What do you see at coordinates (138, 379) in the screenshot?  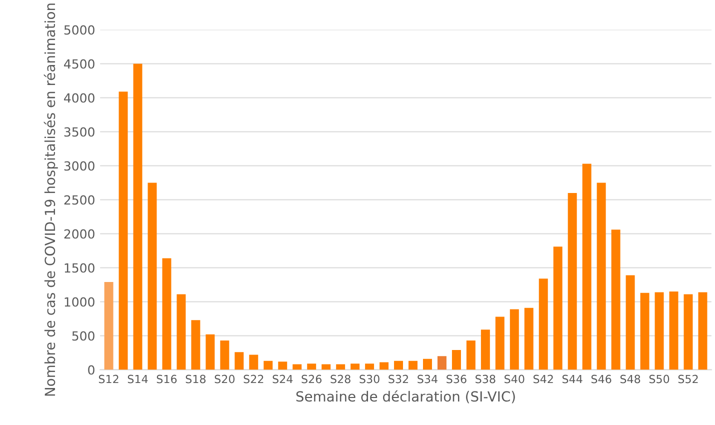 I see `x-tick-label: S14` at bounding box center [138, 379].